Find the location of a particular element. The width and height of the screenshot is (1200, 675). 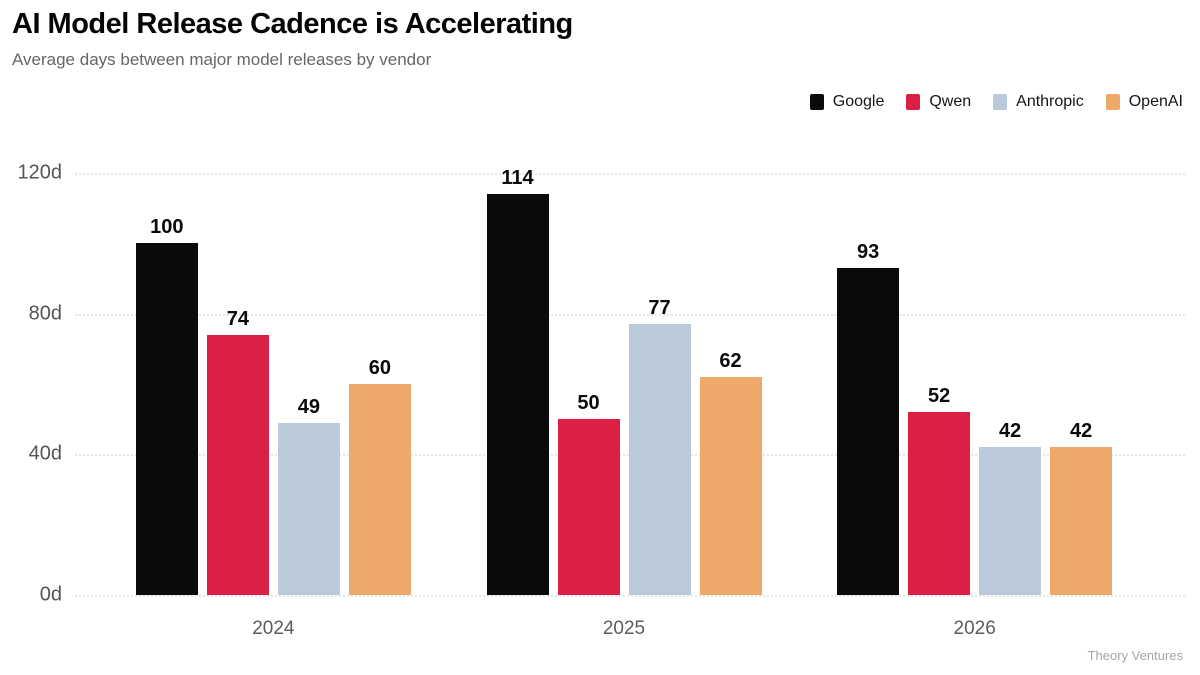

y-axis: 0d 40d 80d 120d is located at coordinates (31, 384).